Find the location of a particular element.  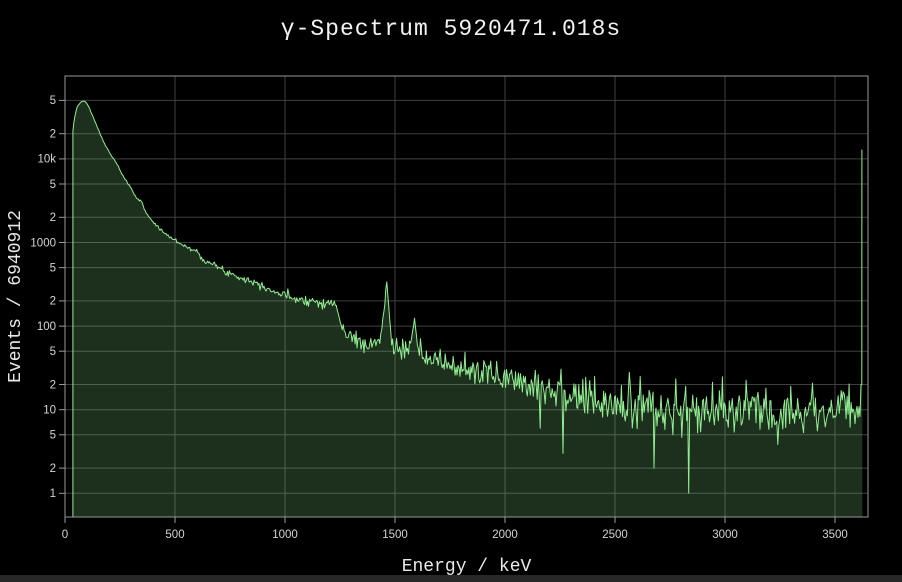

y-tick-label: 1000 is located at coordinates (43, 243).